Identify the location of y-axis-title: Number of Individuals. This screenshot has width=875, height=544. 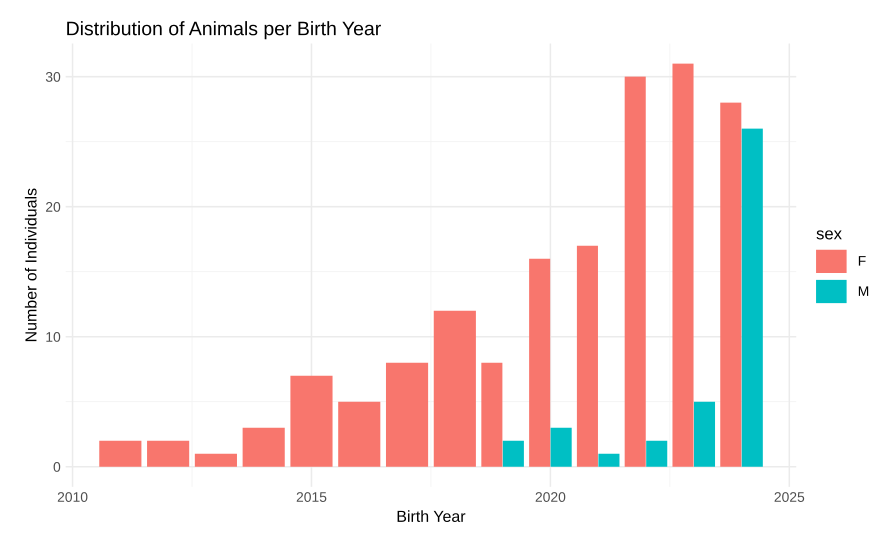
(30, 265).